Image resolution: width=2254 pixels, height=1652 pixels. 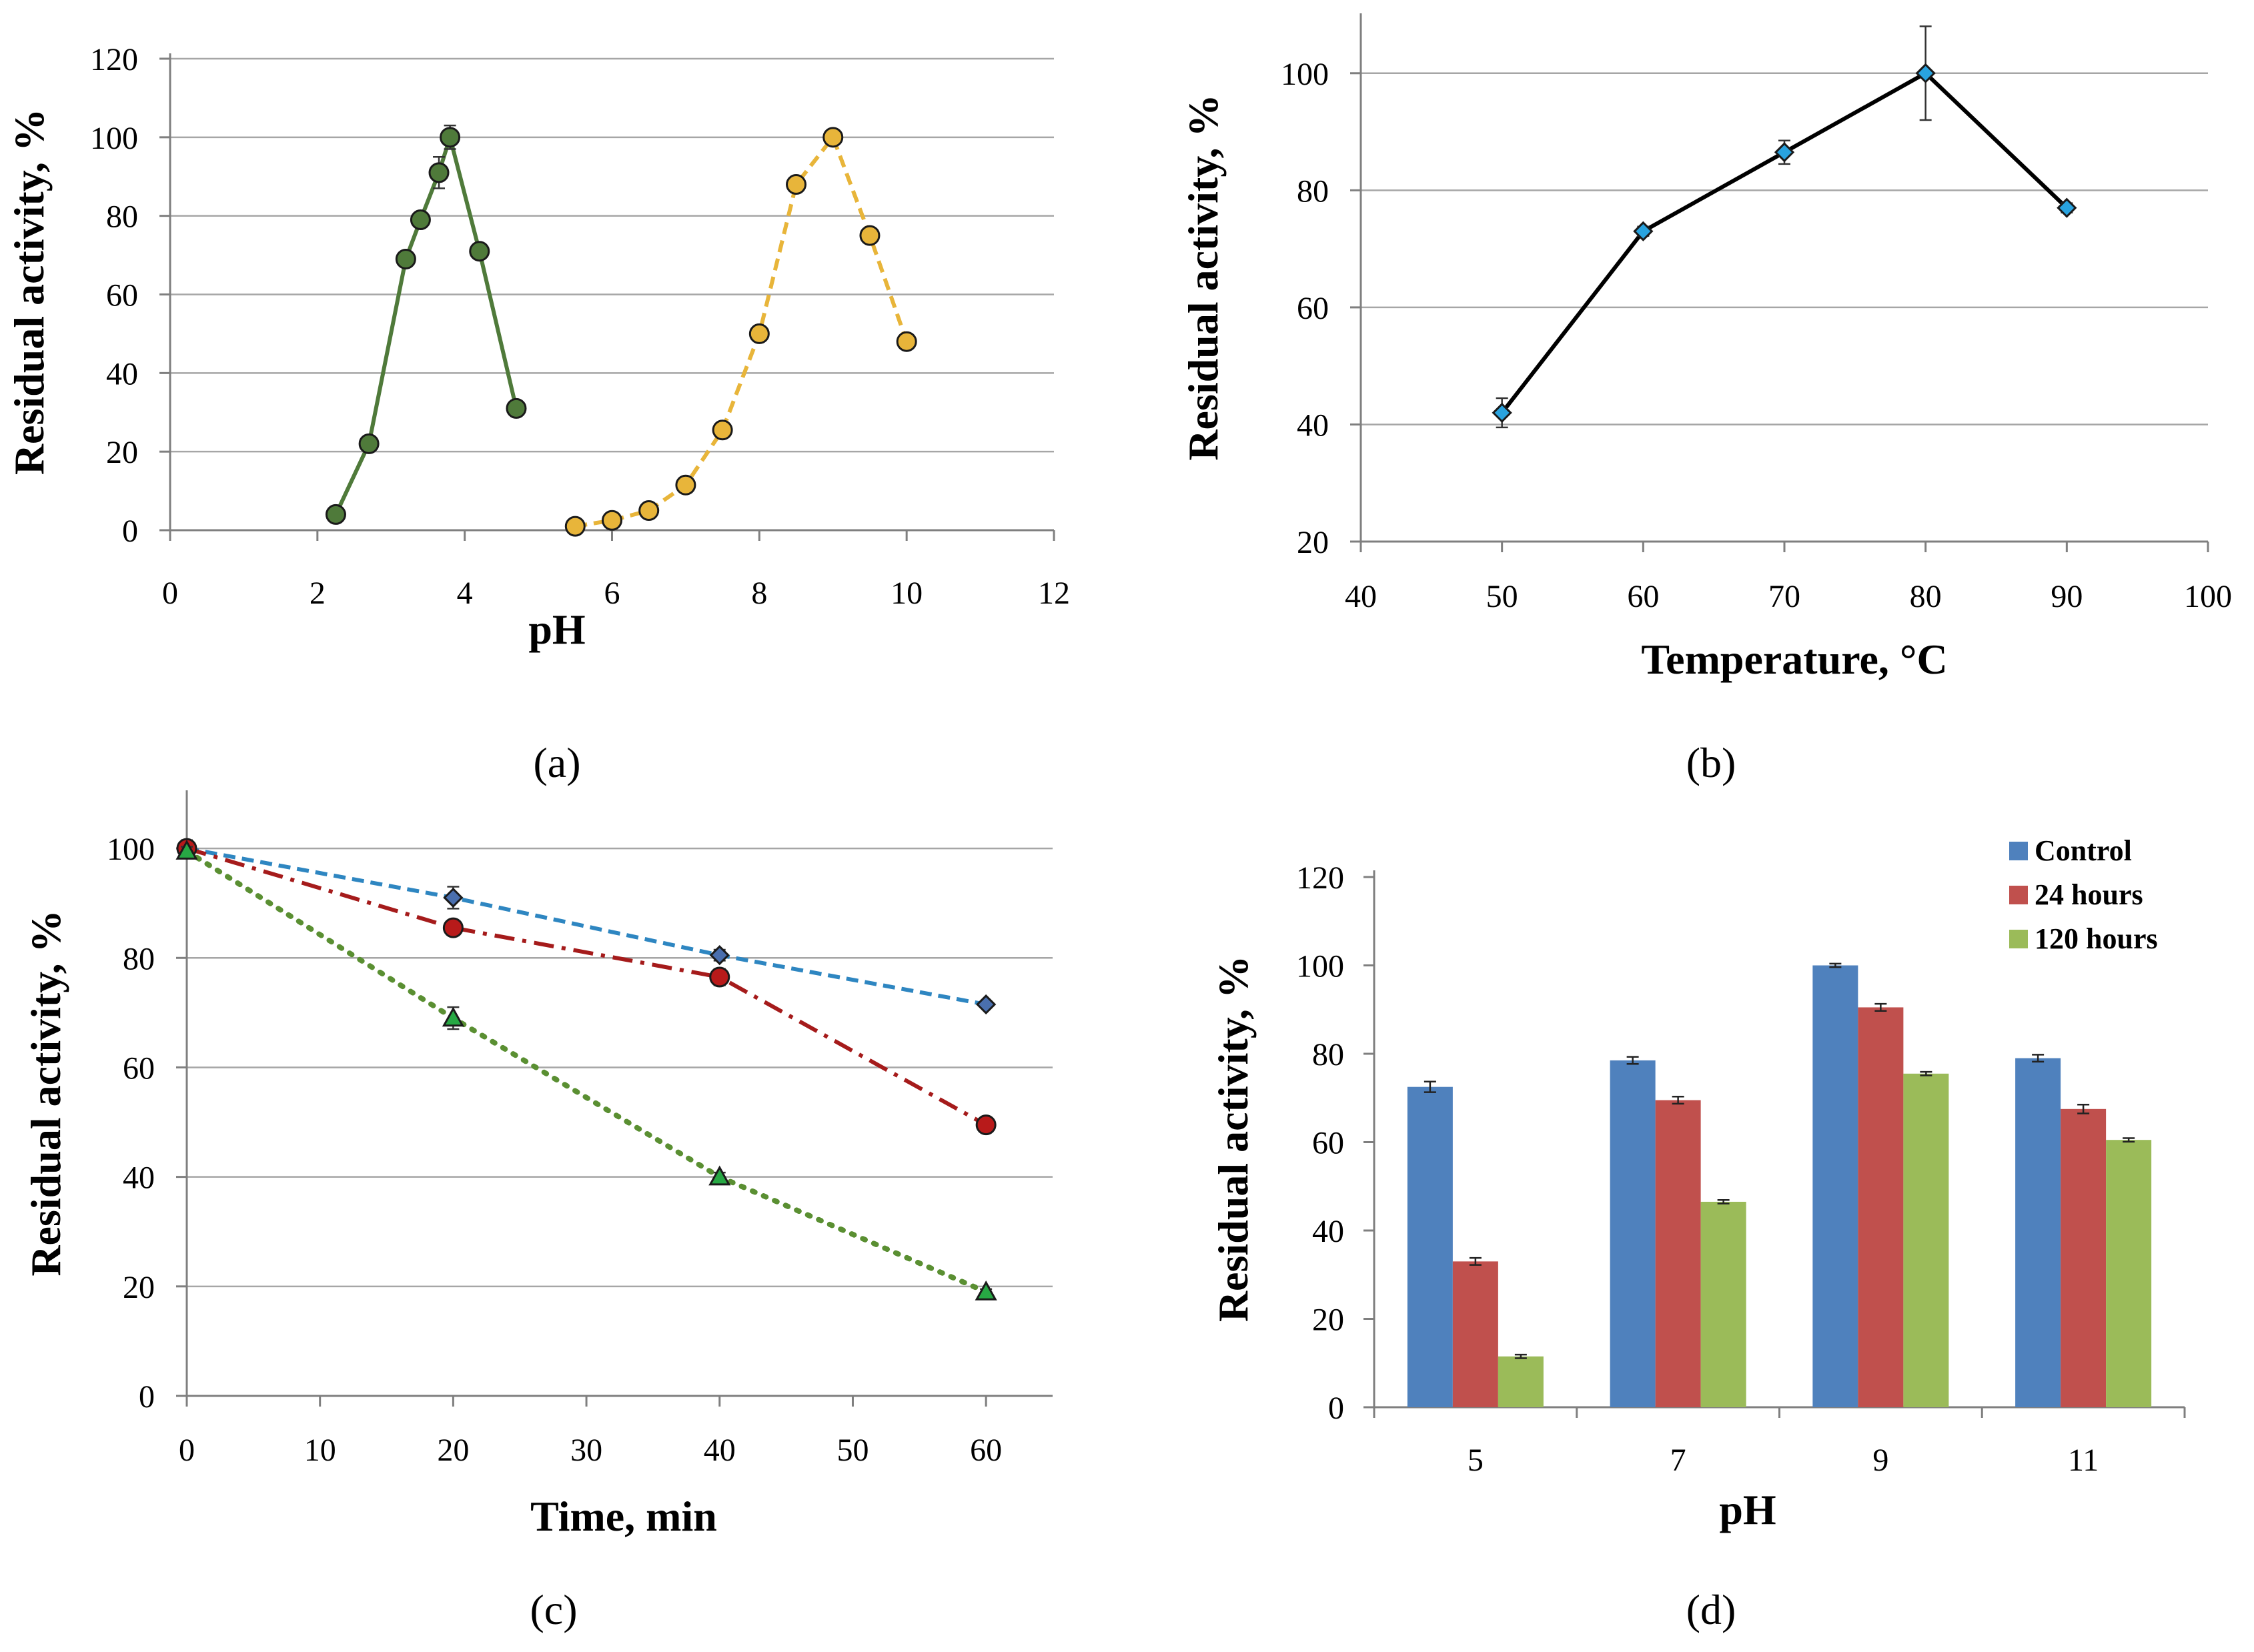 What do you see at coordinates (320, 1450) in the screenshot?
I see `x-tick-label: 10` at bounding box center [320, 1450].